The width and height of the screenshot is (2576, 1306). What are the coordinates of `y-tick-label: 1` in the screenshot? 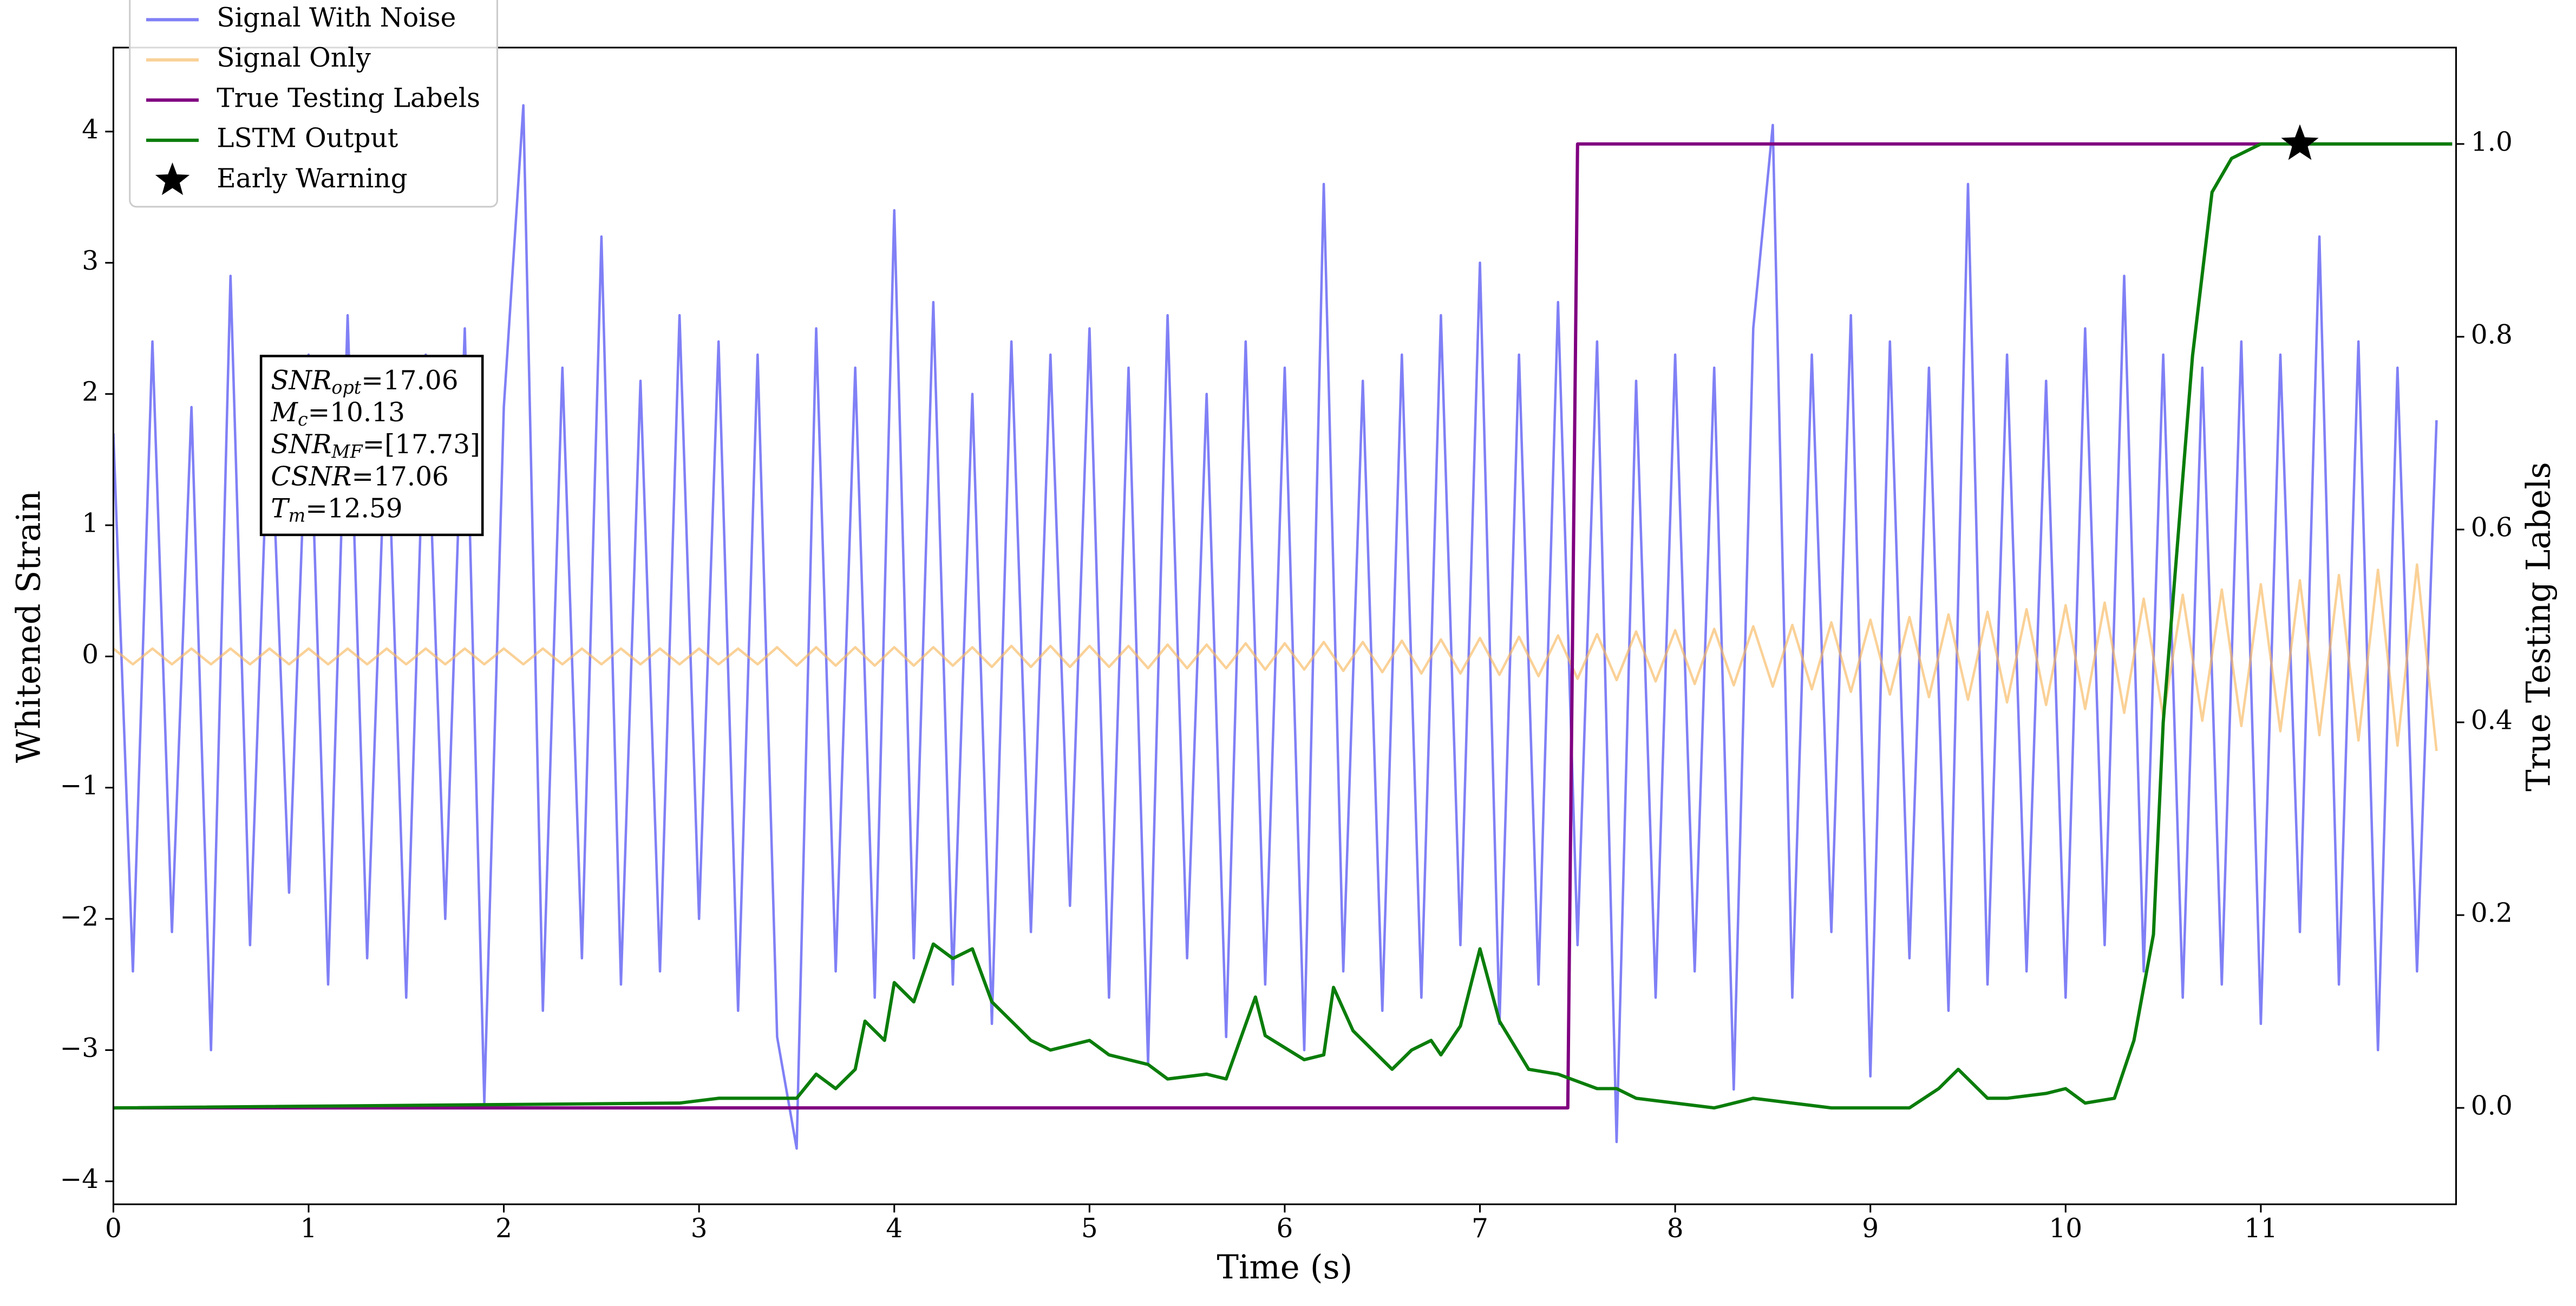 It's located at (90, 523).